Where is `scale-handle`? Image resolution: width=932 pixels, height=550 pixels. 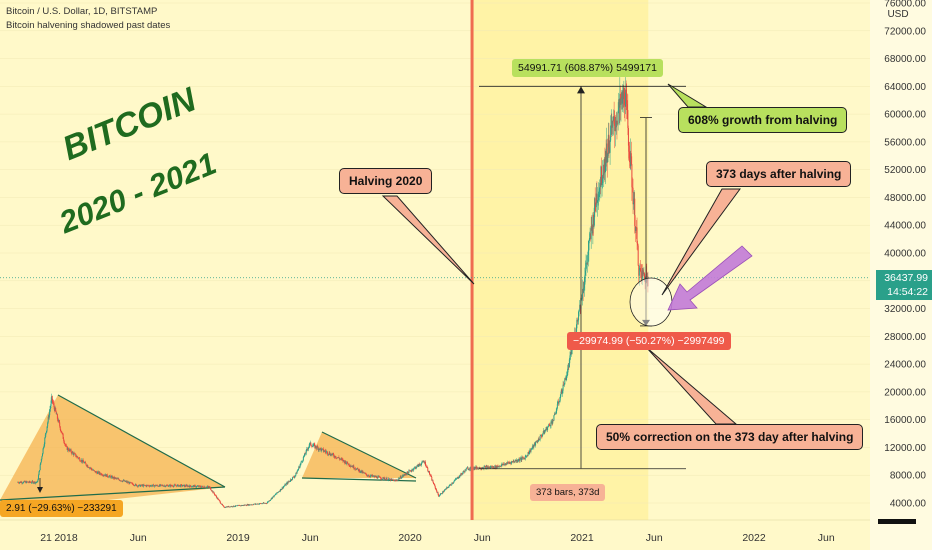
scale-handle is located at coordinates (897, 521).